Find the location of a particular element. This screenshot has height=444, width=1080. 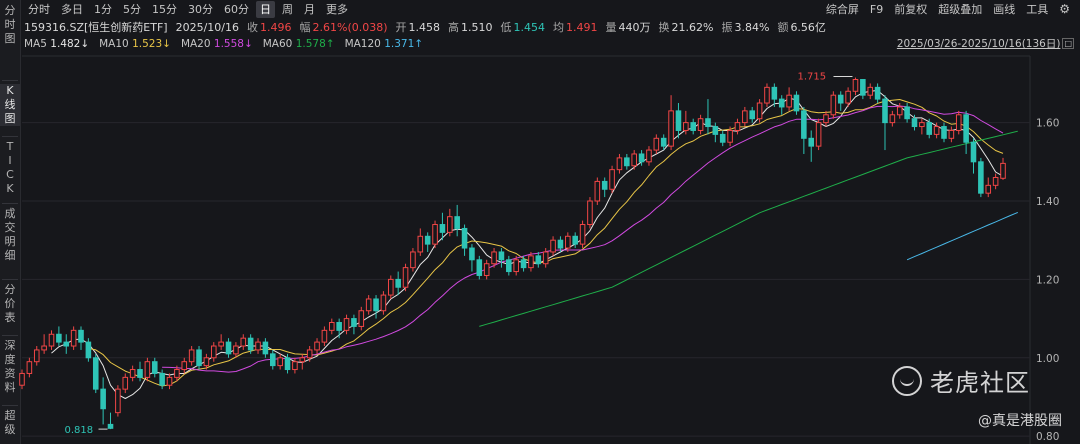

quote-item: 高 1.510 is located at coordinates (470, 27).